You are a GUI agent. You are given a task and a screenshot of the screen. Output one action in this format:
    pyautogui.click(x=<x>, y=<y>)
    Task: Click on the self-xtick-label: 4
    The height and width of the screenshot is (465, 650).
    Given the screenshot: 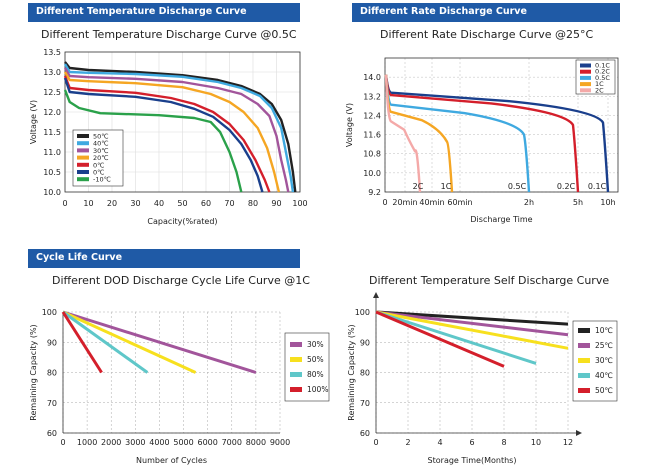 What is the action you would take?
    pyautogui.click(x=439, y=442)
    